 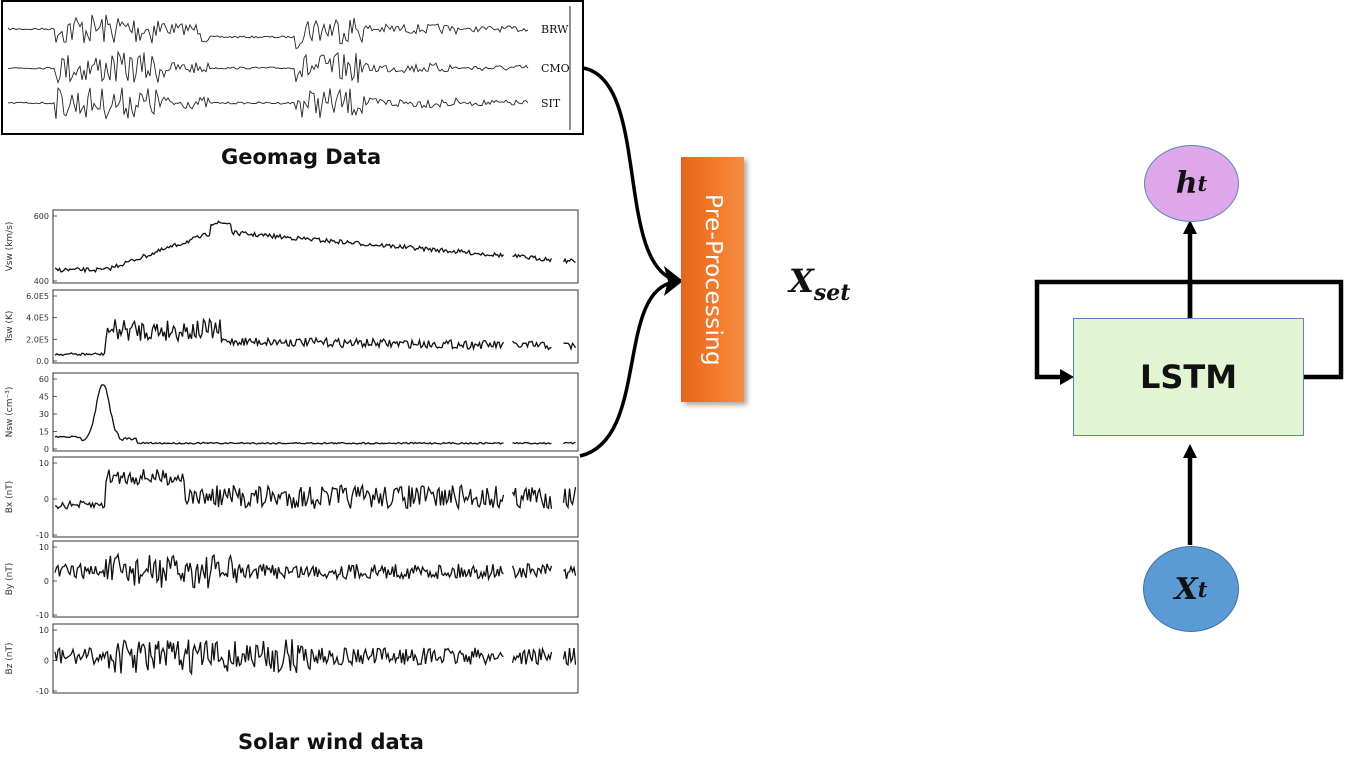 What do you see at coordinates (10, 579) in the screenshot?
I see `solar-panel-ylabel: By (nT)` at bounding box center [10, 579].